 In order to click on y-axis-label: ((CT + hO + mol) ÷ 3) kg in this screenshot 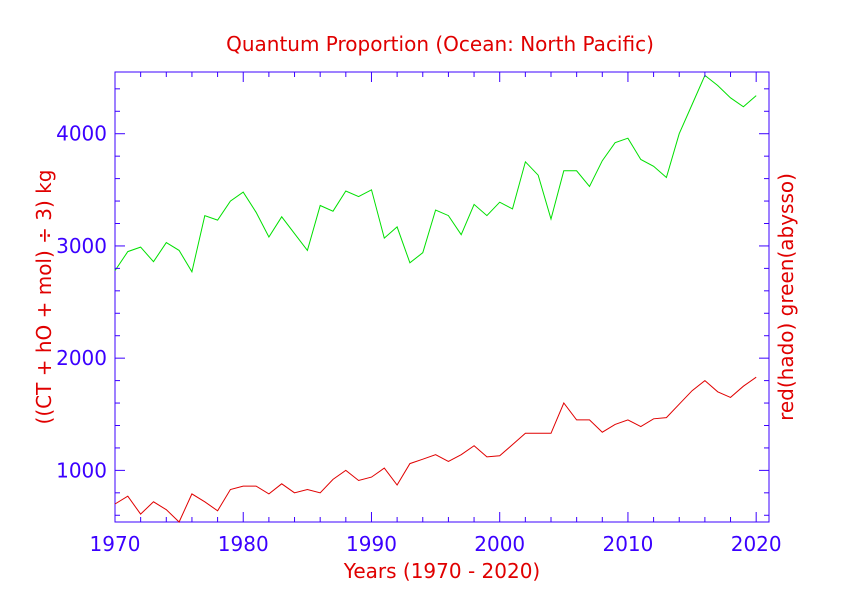, I will do `click(44, 297)`.